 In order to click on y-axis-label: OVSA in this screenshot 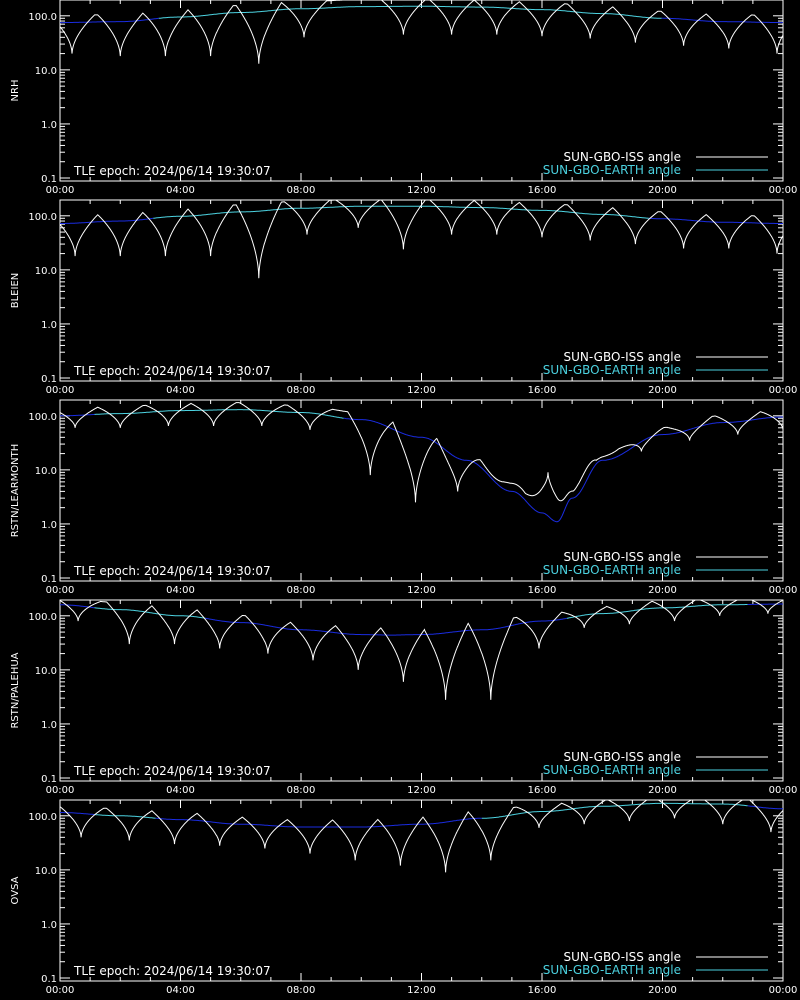, I will do `click(15, 890)`.